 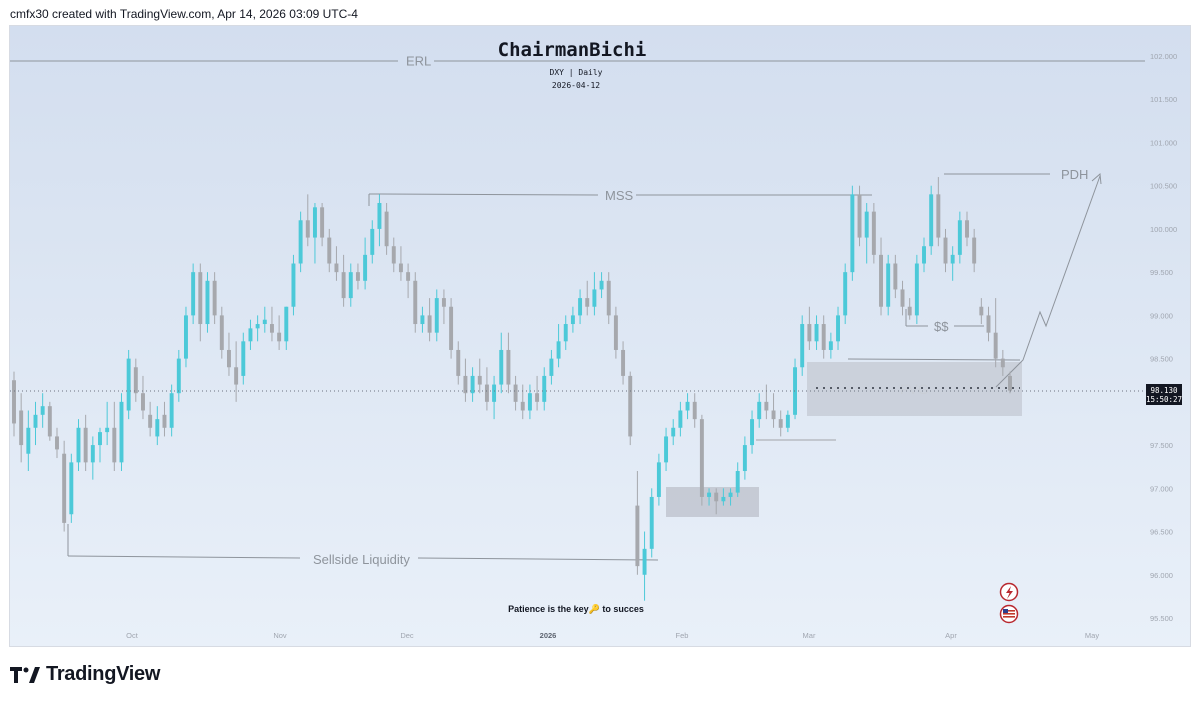 I want to click on pdh-level: PDH, so click(x=1016, y=174).